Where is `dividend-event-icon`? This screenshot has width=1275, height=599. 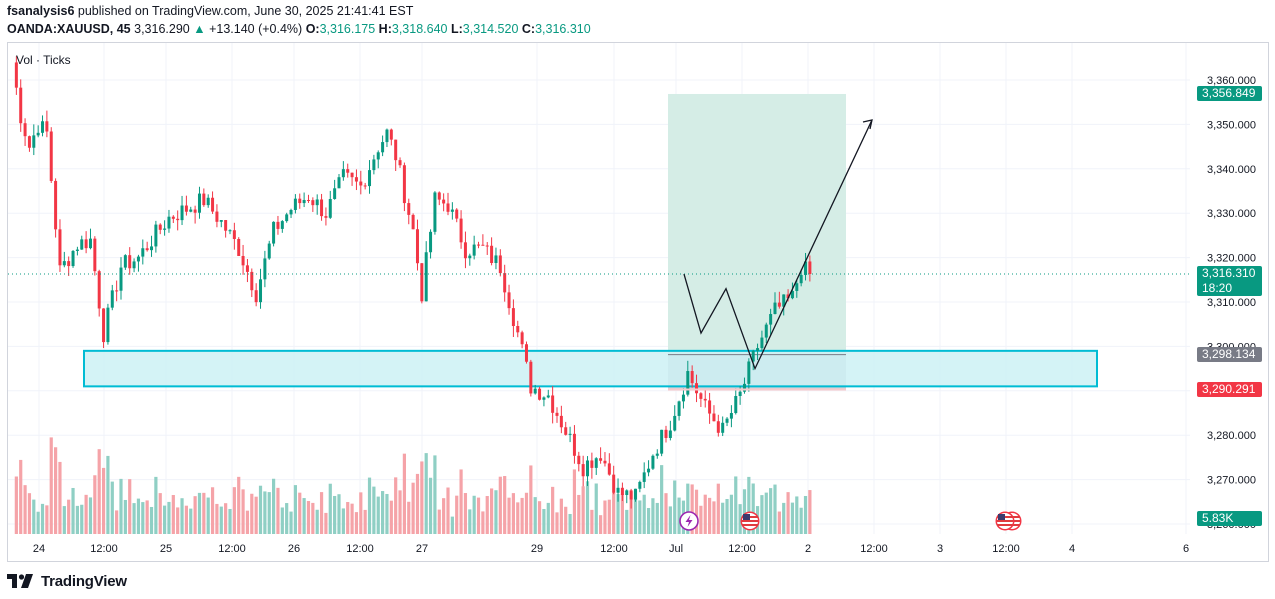
dividend-event-icon is located at coordinates (689, 521).